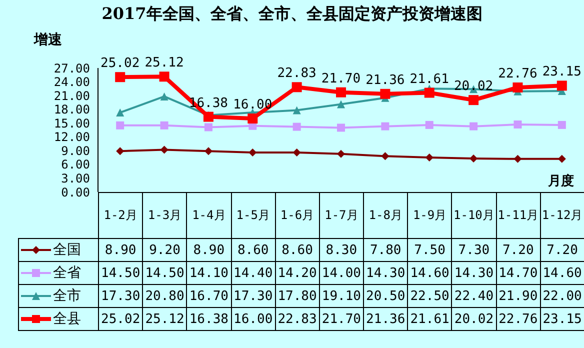  I want to click on x-tick-label: 1-11月, so click(518, 215).